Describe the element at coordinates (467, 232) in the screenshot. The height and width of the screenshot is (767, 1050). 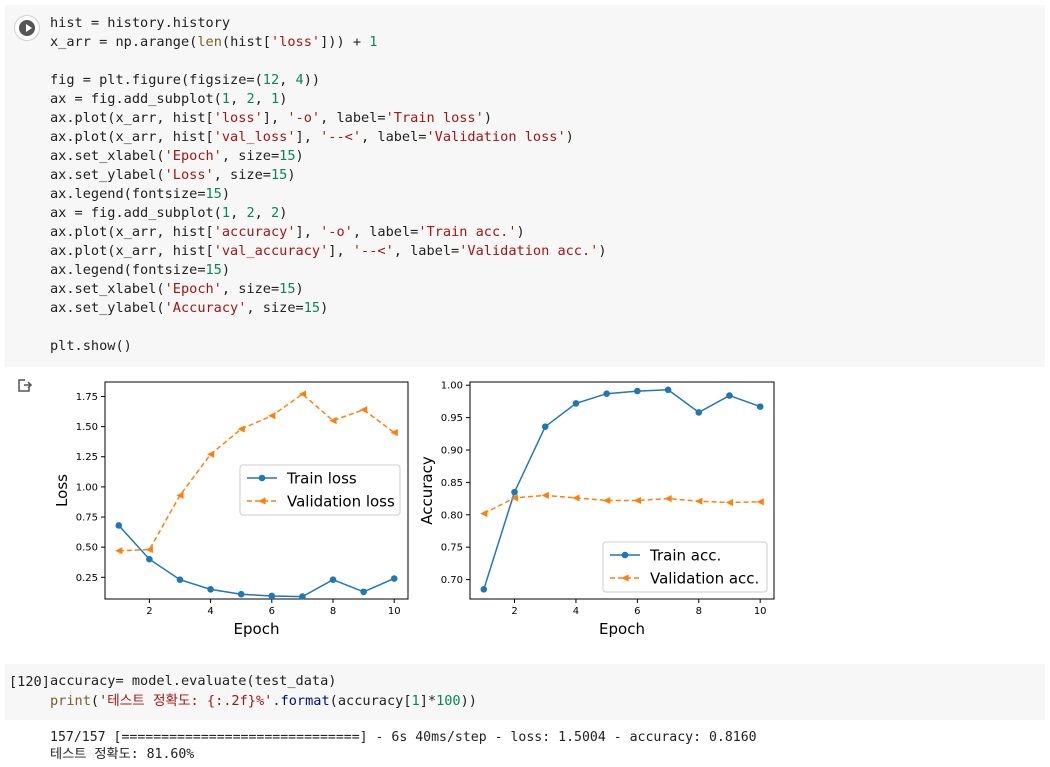
I see `code-token: 'Train acc.'` at that location.